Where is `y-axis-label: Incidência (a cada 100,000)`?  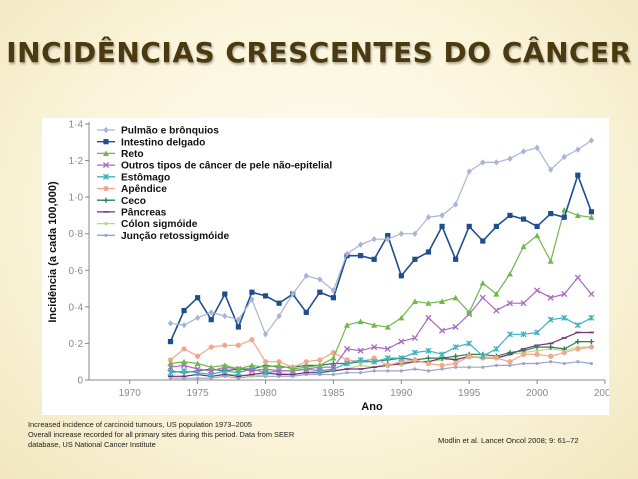 y-axis-label: Incidência (a cada 100,000) is located at coordinates (53, 252).